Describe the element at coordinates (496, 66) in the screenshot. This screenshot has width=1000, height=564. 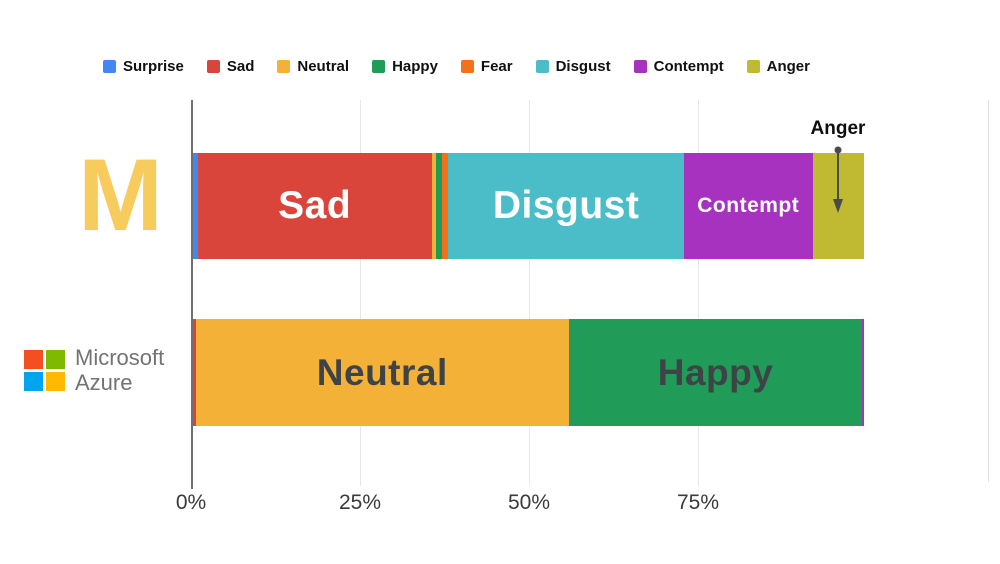
I see `legend-label: Fear` at that location.